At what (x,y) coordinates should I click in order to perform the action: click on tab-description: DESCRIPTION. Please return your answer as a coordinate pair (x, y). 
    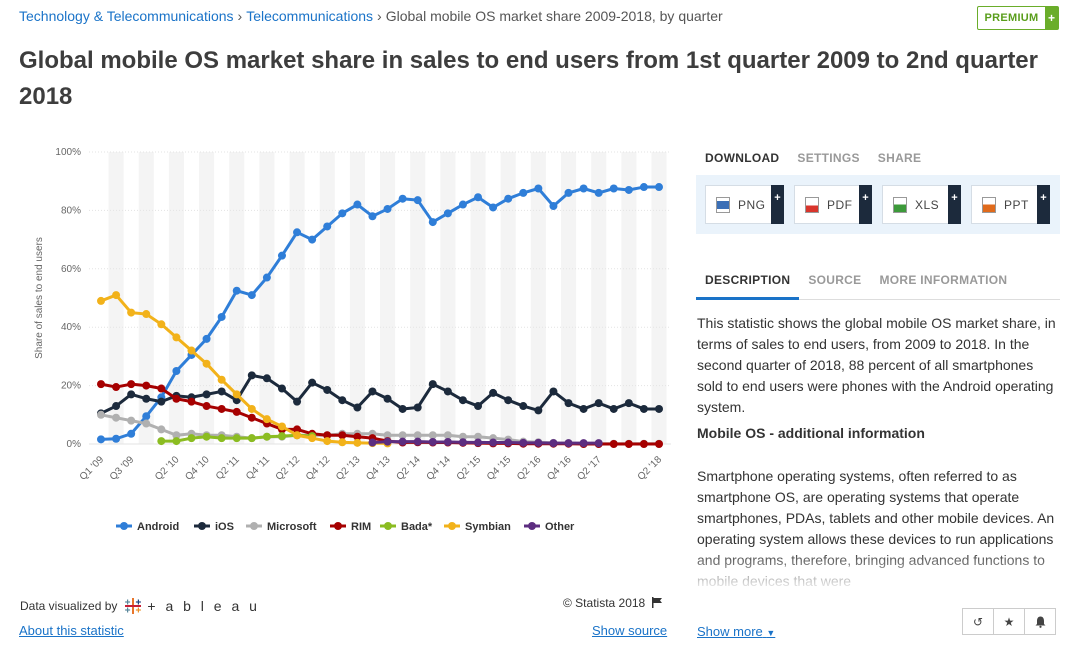
    Looking at the image, I should click on (748, 286).